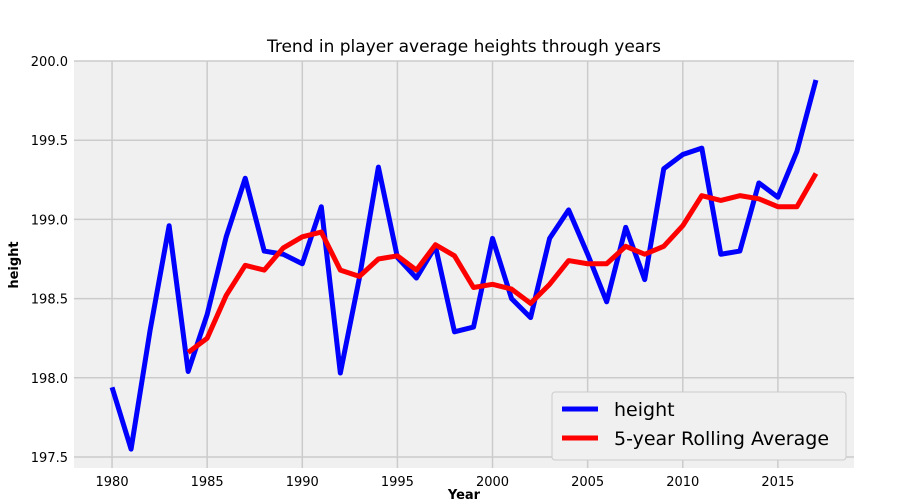 Image resolution: width=900 pixels, height=500 pixels. What do you see at coordinates (492, 482) in the screenshot?
I see `x-tick-label: 2000` at bounding box center [492, 482].